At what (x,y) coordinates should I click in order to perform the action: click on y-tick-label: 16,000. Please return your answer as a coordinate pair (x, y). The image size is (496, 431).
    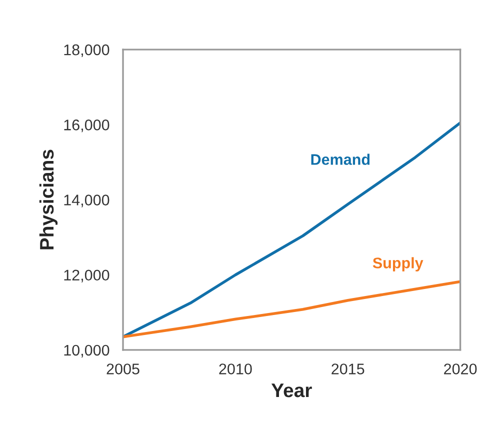
    Looking at the image, I should click on (87, 126).